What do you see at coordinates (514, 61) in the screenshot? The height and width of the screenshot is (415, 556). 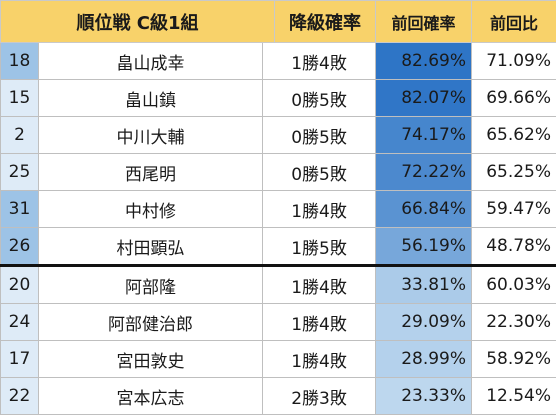 I see `previous-rate: 71.09%` at bounding box center [514, 61].